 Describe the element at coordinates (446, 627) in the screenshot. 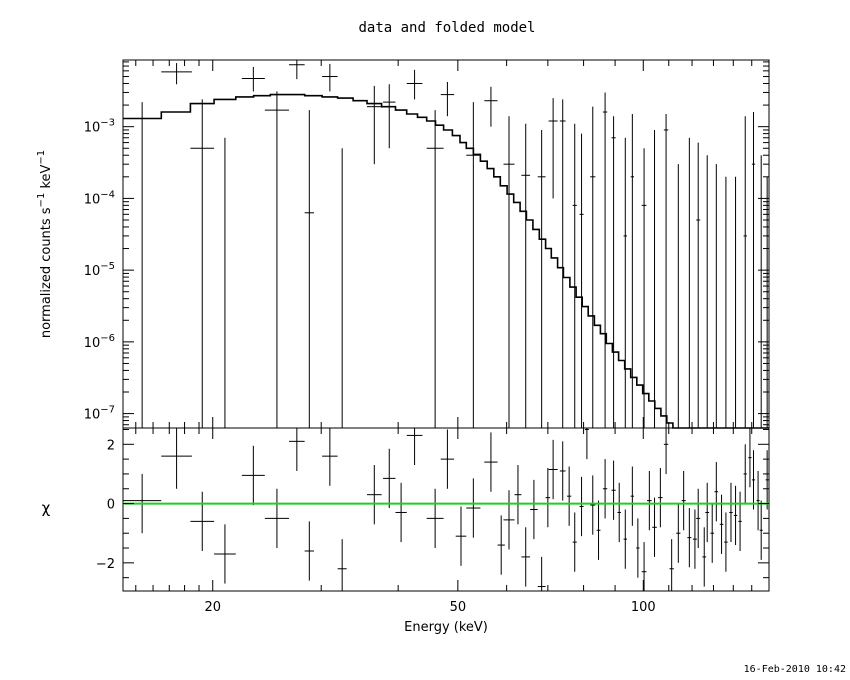

I see `x-axis-label: Energy (keV)` at that location.